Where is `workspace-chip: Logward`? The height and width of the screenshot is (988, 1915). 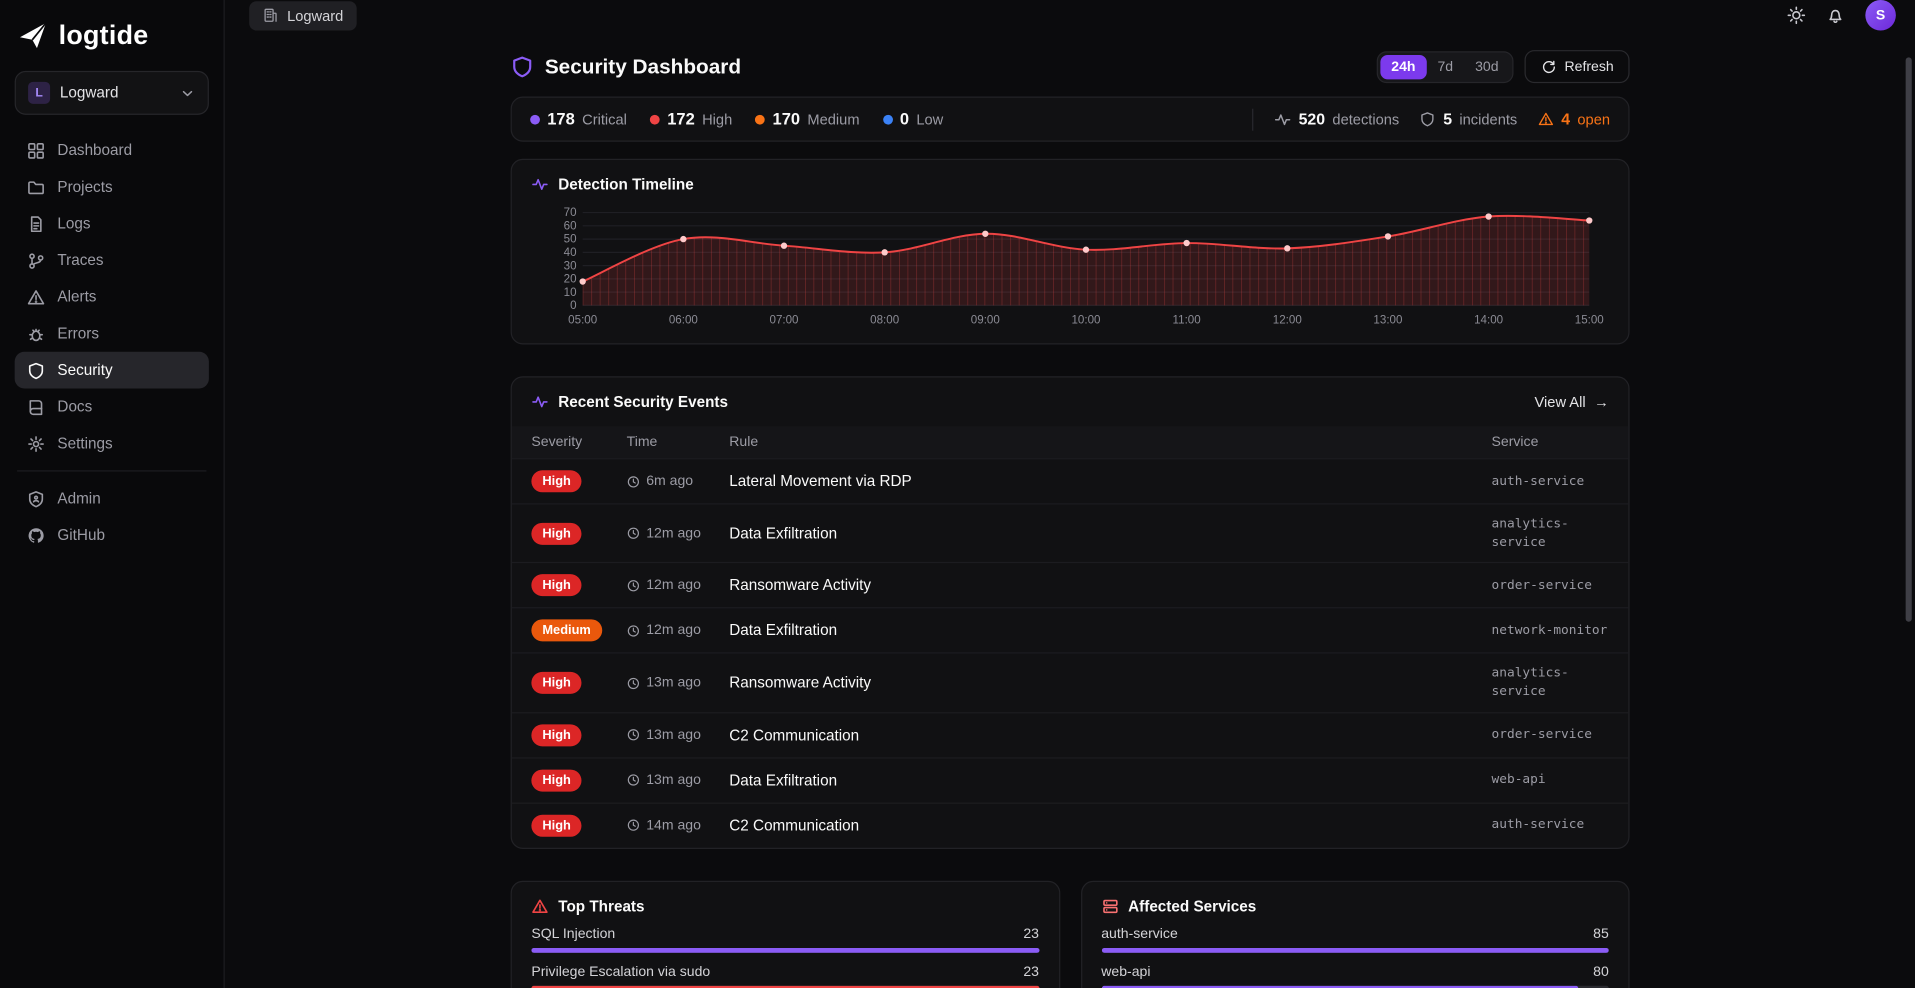
workspace-chip: Logward is located at coordinates (303, 15).